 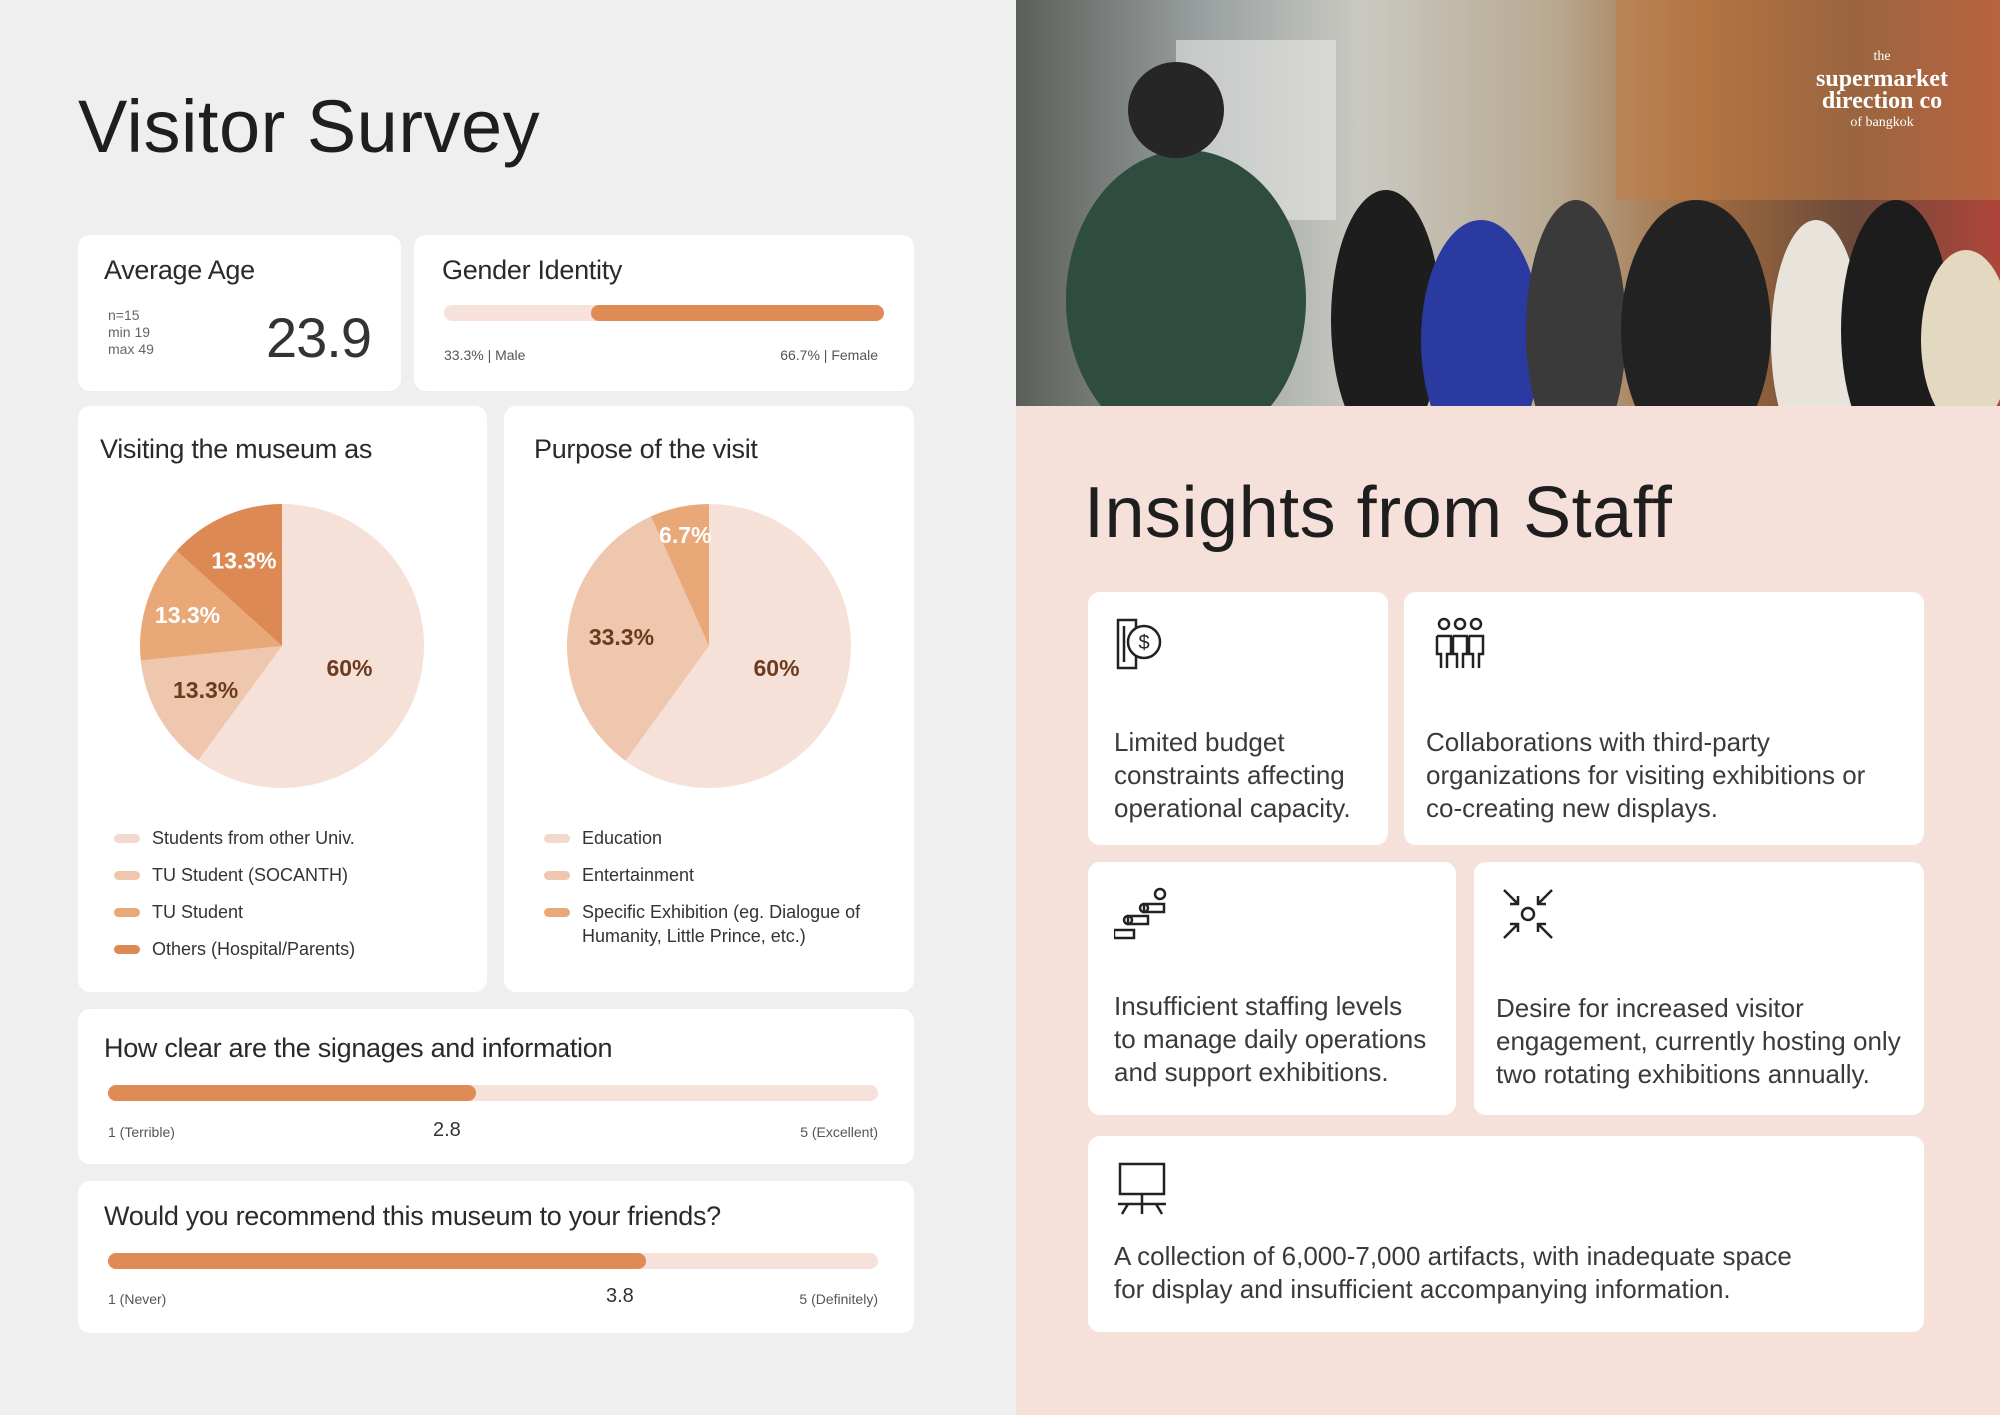 I want to click on gender-female-label: 66.7% | Female, so click(x=829, y=355).